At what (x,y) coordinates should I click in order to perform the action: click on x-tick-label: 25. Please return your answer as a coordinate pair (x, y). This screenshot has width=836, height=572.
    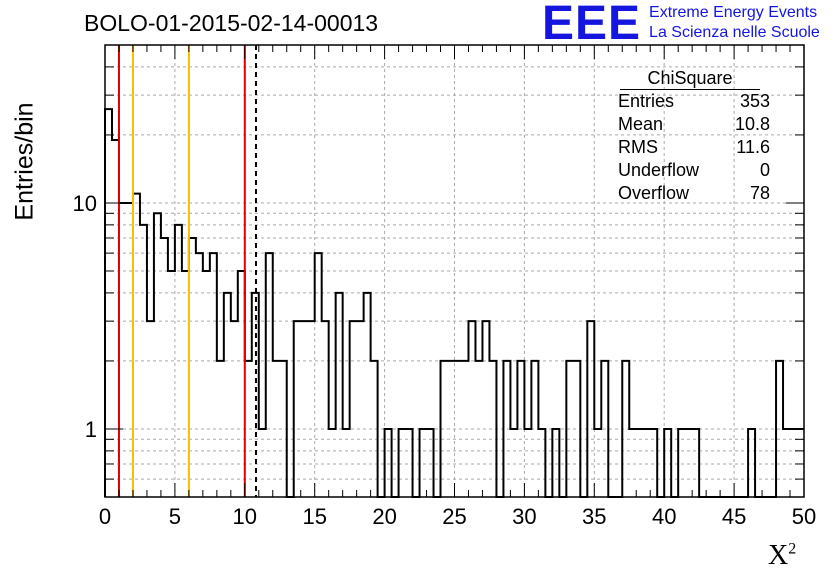
    Looking at the image, I should click on (454, 516).